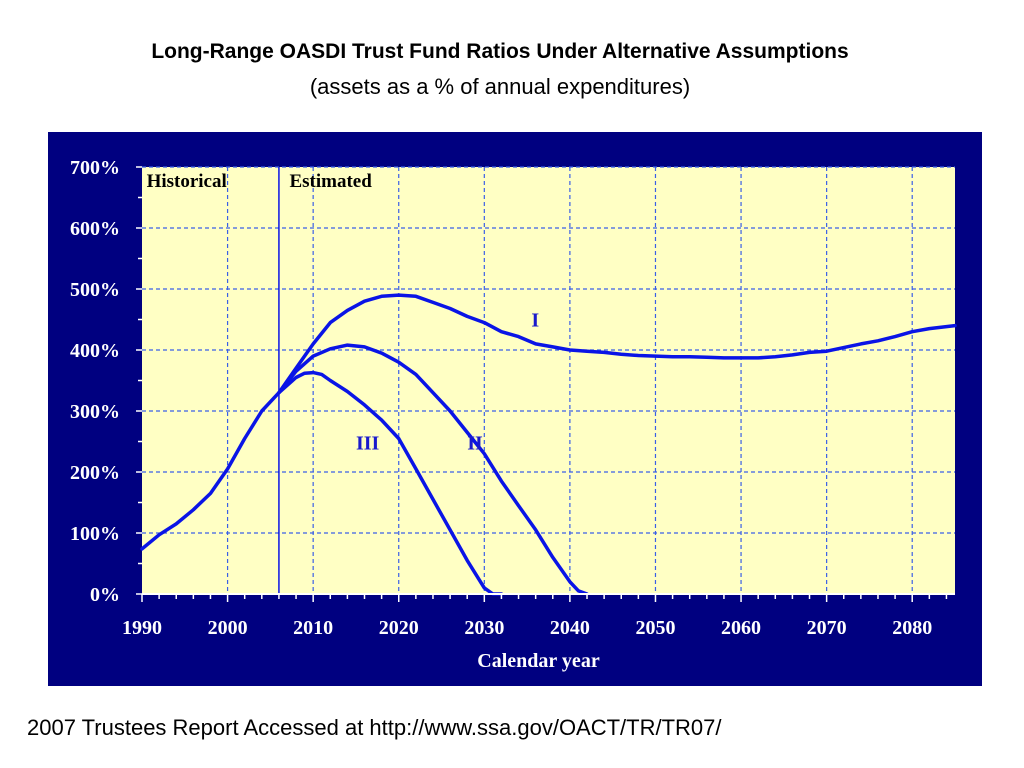 The height and width of the screenshot is (768, 1024). Describe the element at coordinates (368, 444) in the screenshot. I see `series-label-iii: III` at that location.